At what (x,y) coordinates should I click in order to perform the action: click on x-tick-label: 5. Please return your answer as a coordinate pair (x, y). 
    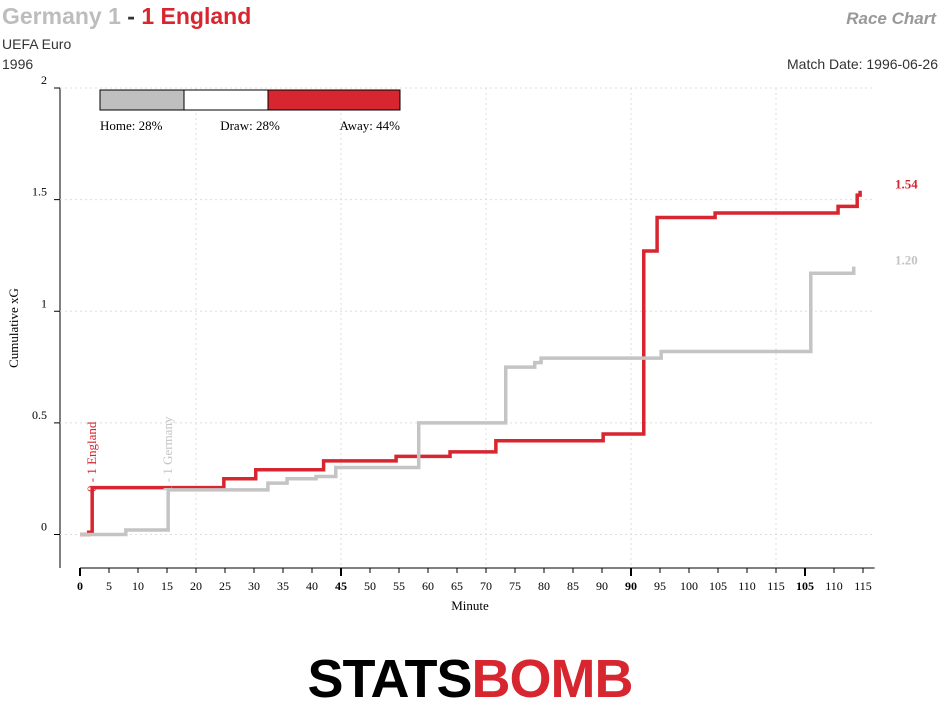
    Looking at the image, I should click on (109, 586).